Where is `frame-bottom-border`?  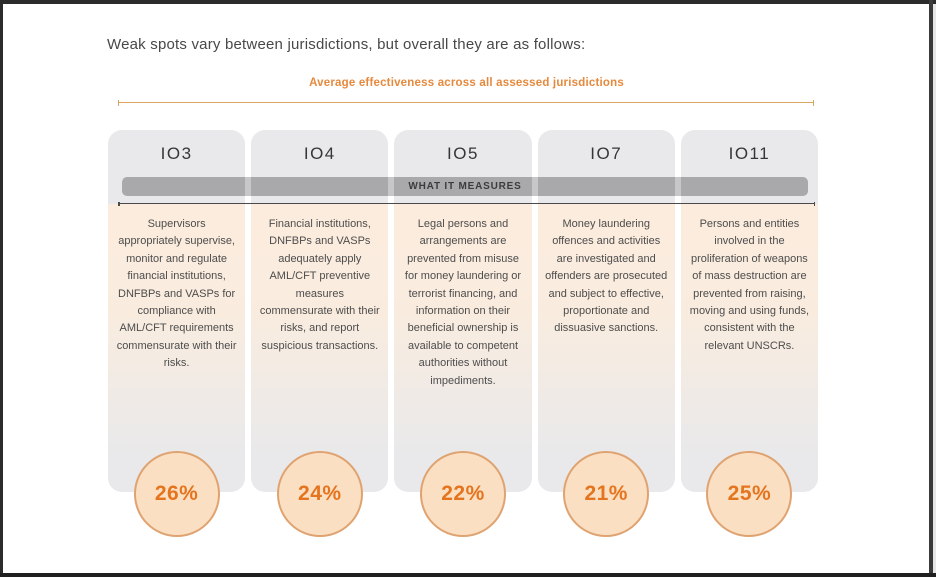 frame-bottom-border is located at coordinates (468, 575).